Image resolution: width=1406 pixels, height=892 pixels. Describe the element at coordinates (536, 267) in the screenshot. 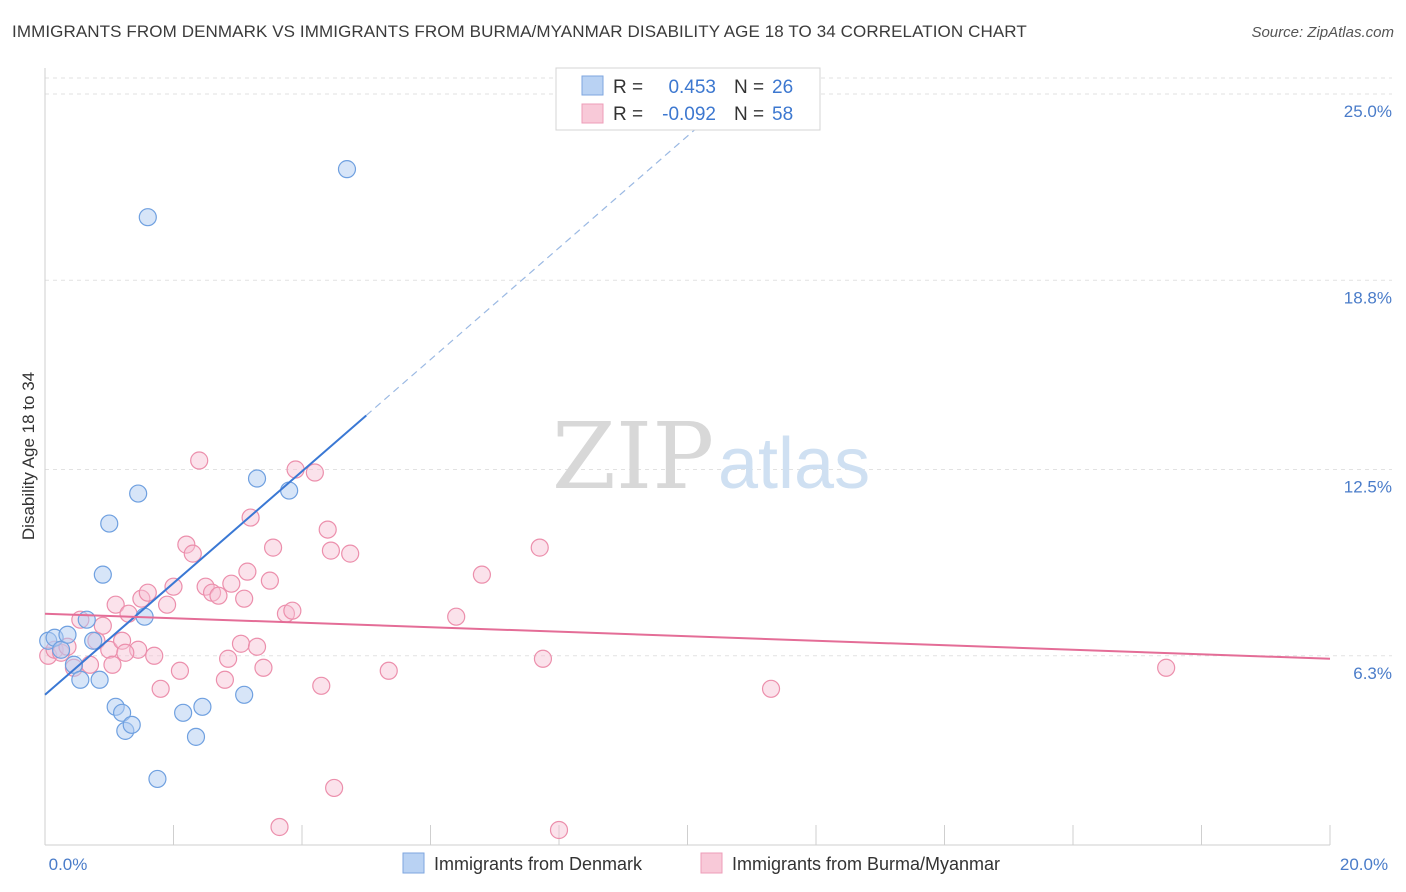

I see `denmark-trend-extension` at that location.